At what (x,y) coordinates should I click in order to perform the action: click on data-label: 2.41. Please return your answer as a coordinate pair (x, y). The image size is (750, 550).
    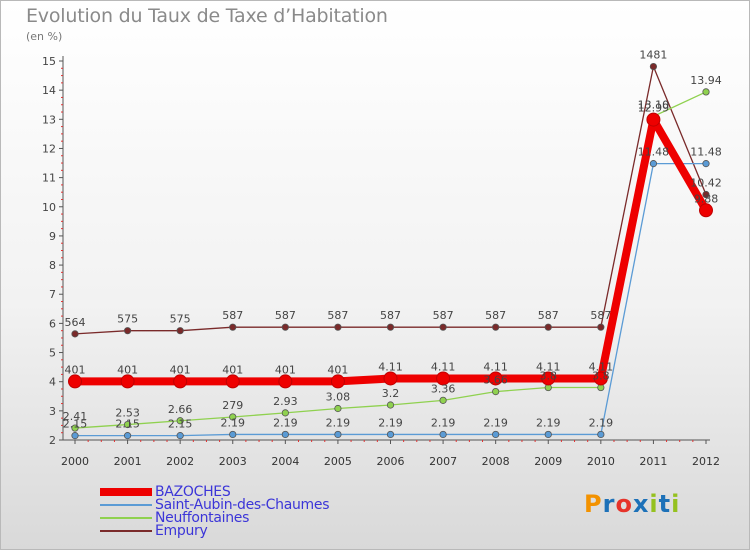
    Looking at the image, I should click on (75, 416).